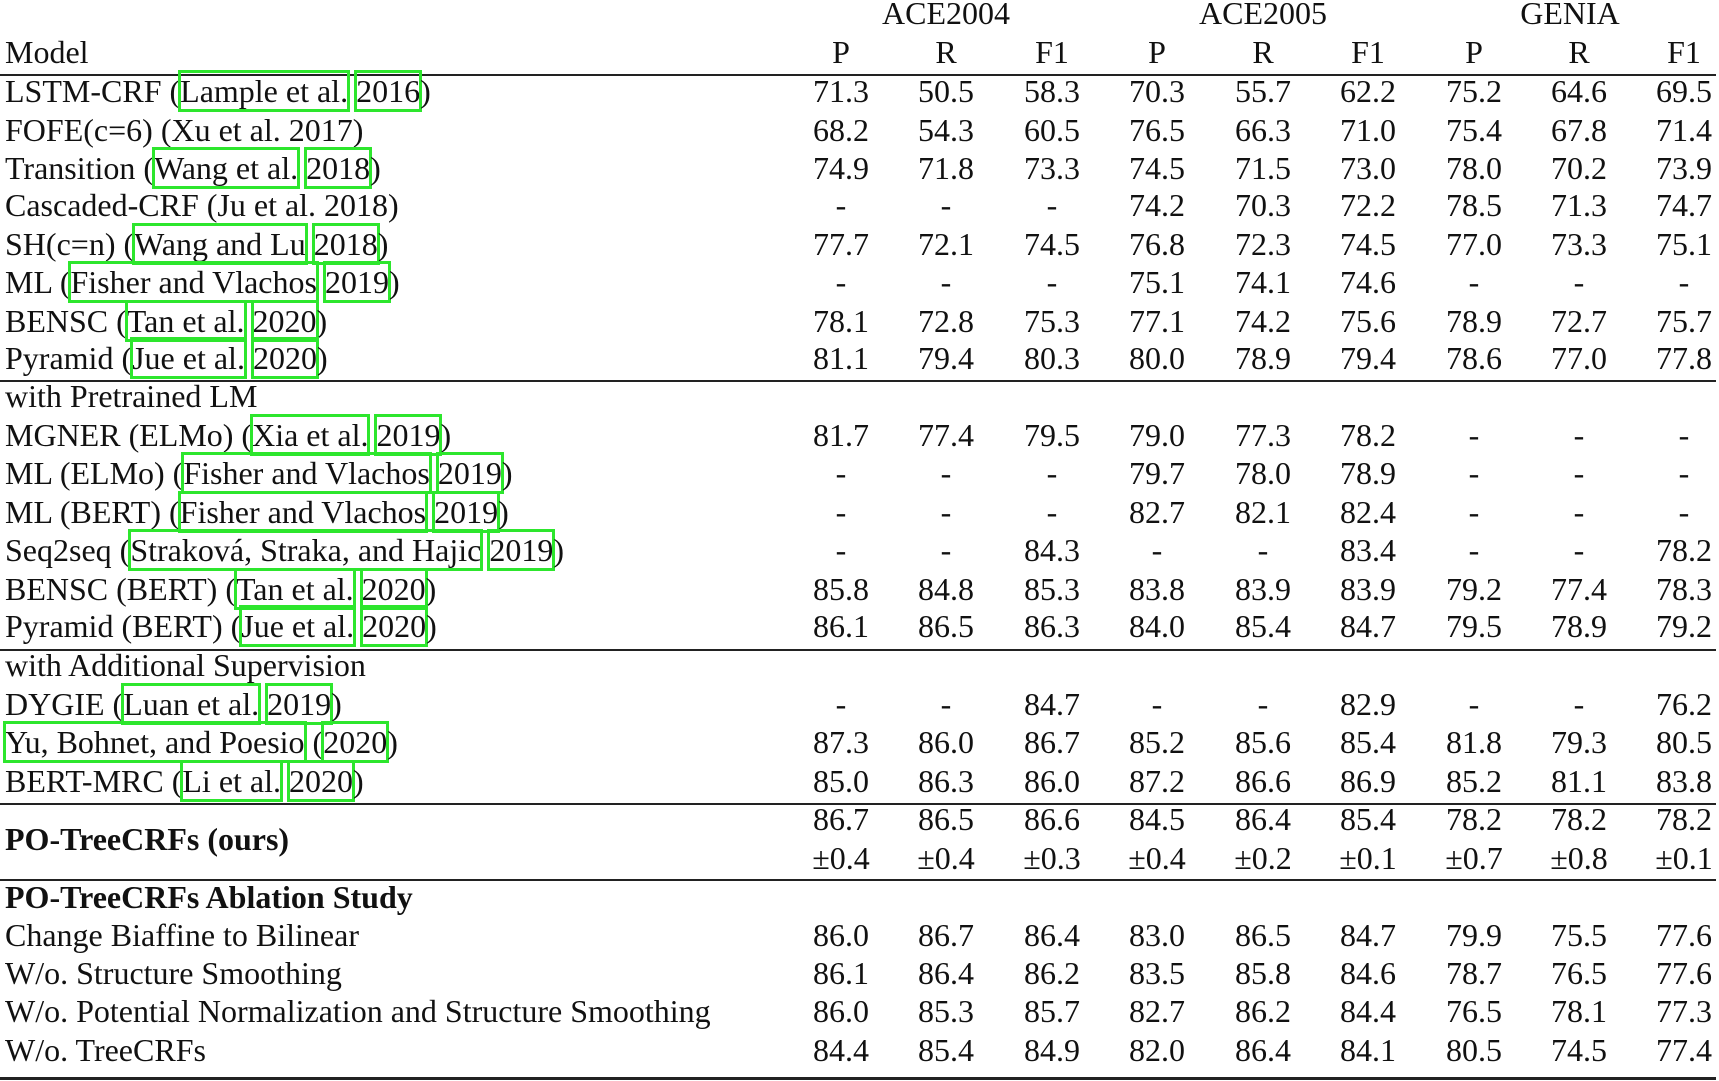 The height and width of the screenshot is (1081, 1719). I want to click on table-cell: 75.1, so click(1684, 244).